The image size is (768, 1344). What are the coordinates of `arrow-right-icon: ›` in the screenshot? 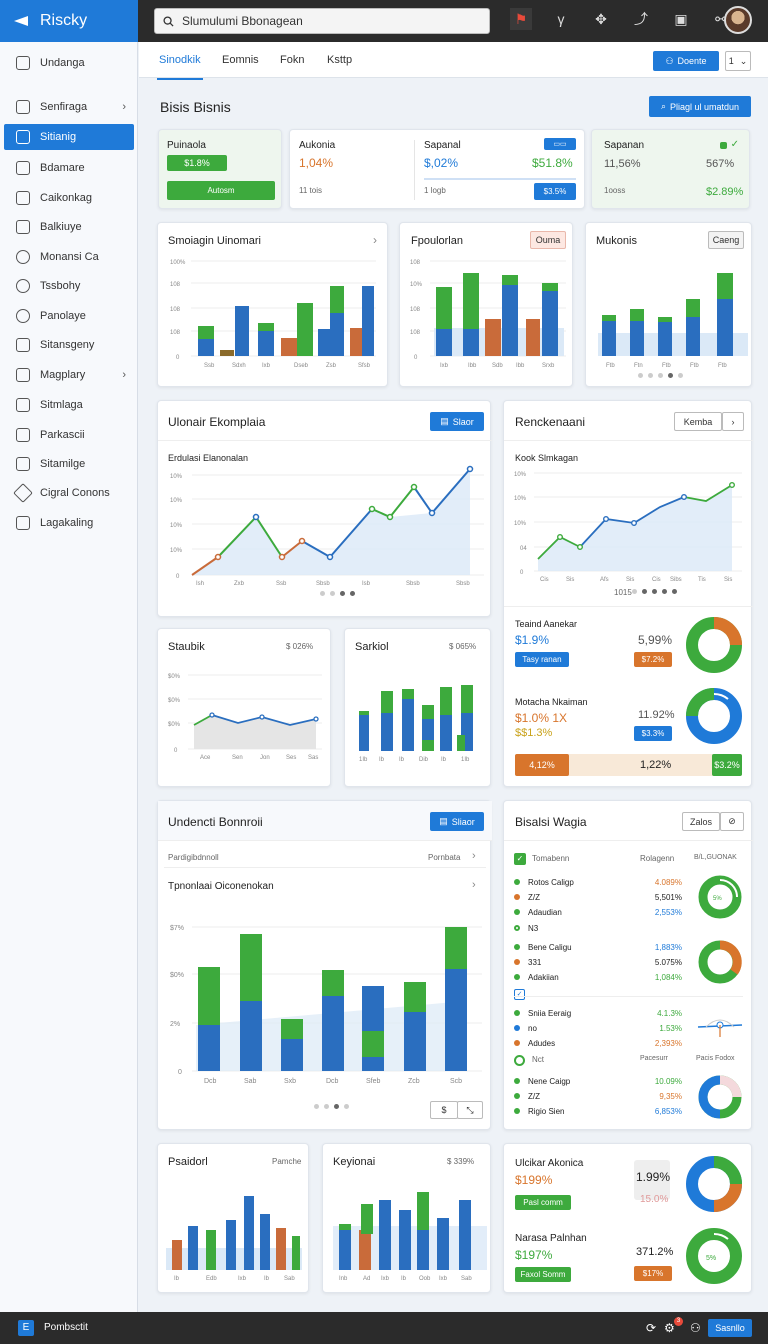 It's located at (733, 421).